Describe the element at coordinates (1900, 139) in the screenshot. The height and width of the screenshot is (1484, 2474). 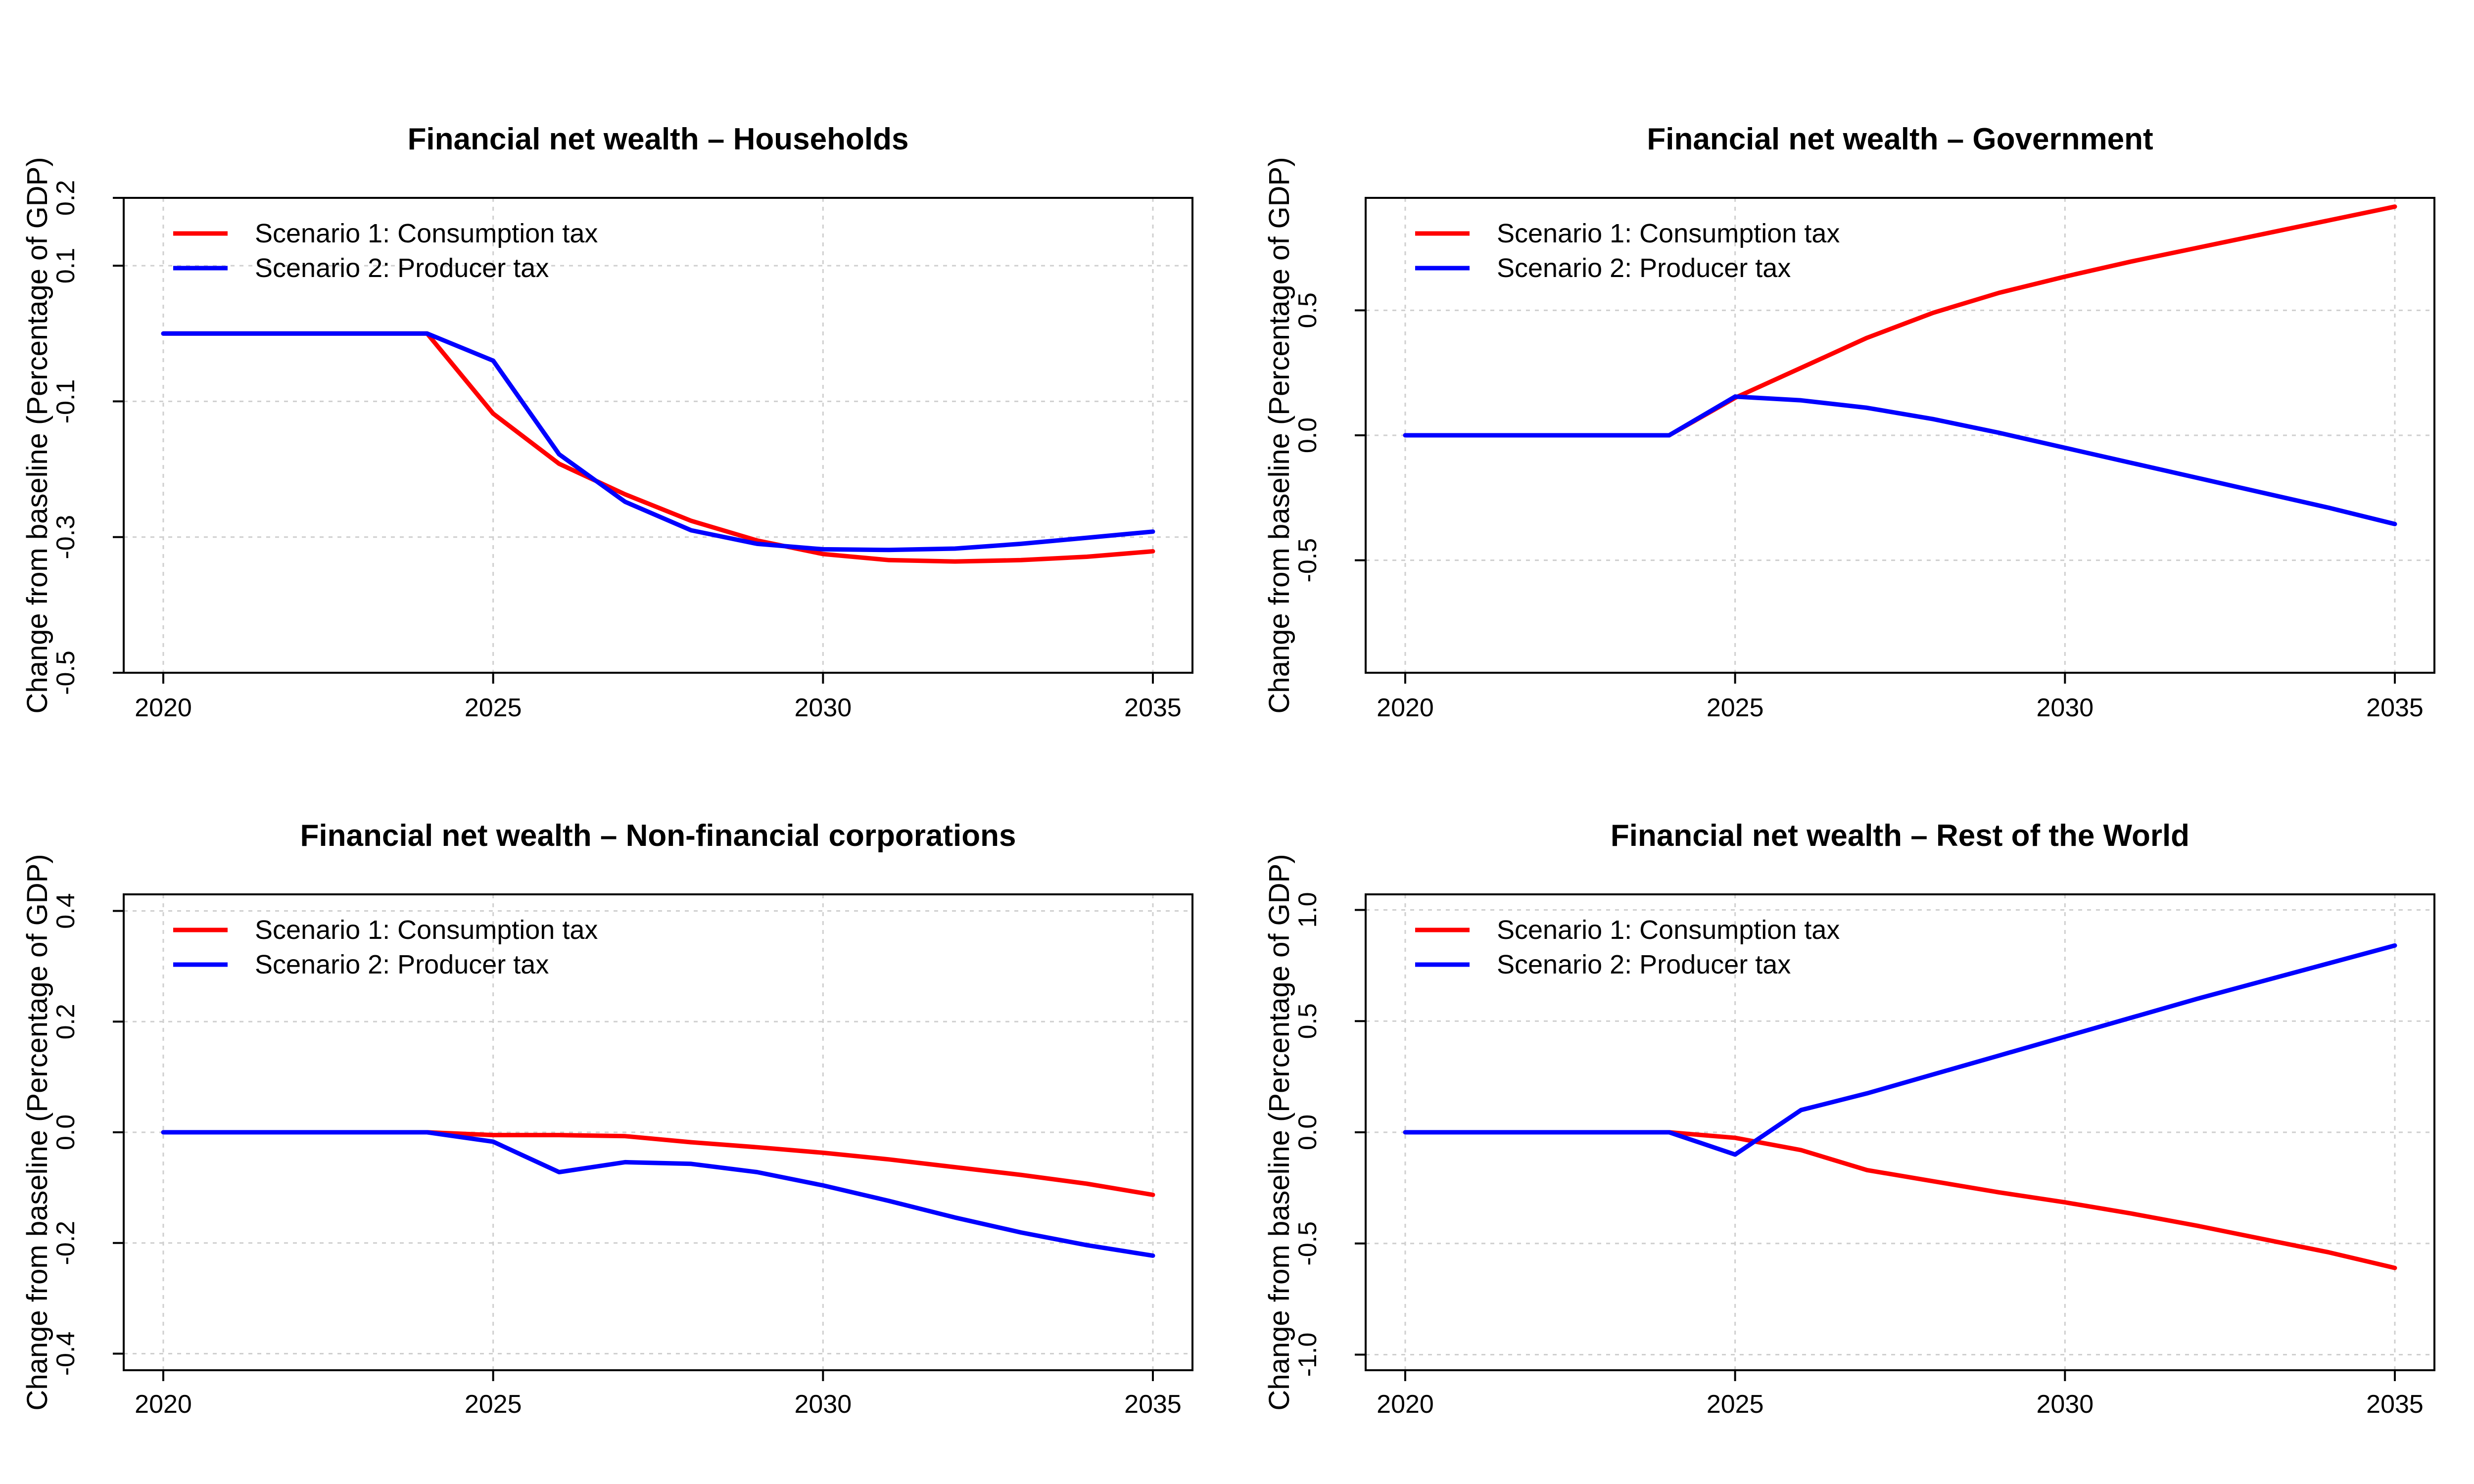
I see `chart-title: Financial net wealth – Government` at that location.